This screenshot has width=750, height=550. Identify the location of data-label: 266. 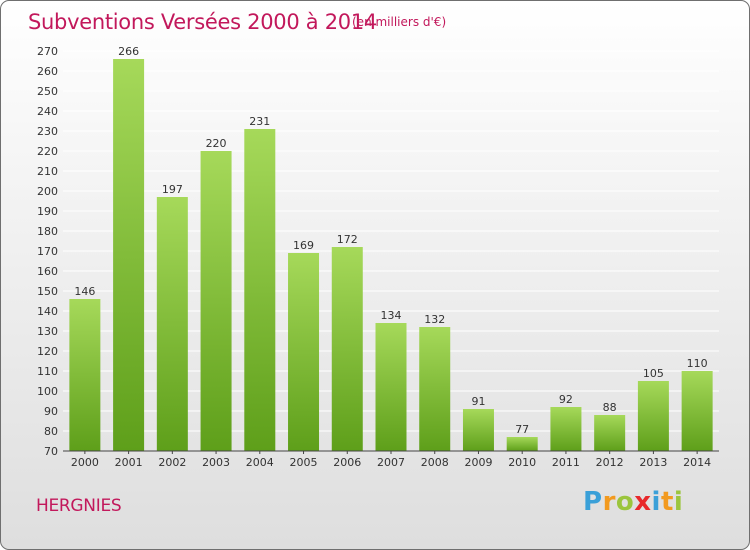
(128, 51).